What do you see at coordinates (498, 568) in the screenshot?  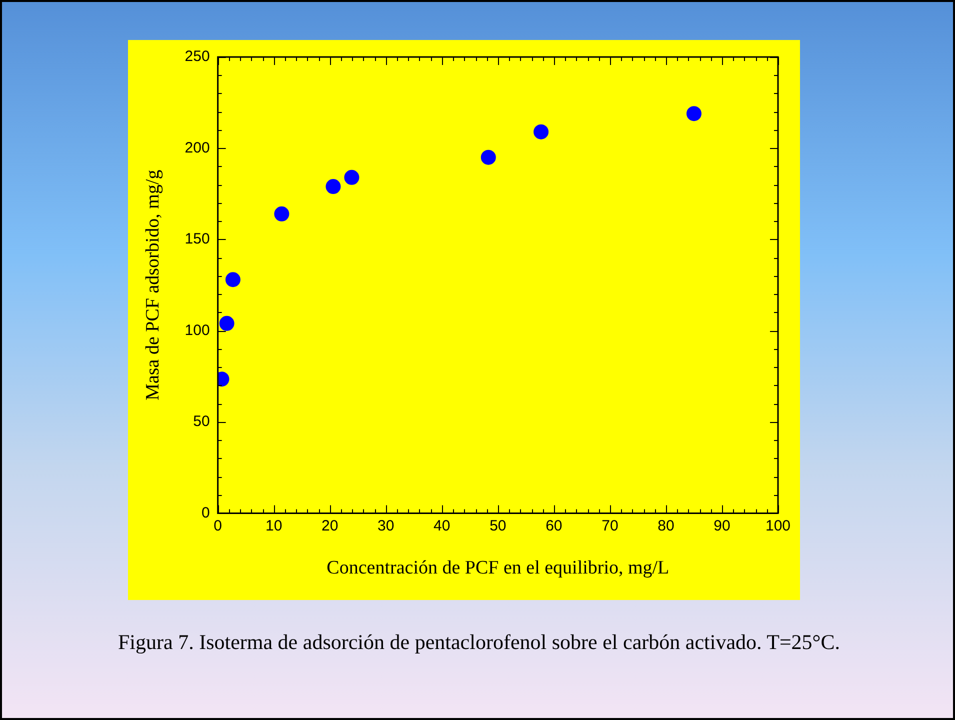 I see `x-axis-title: Concentración de PCF en el equilibrio, mg/L` at bounding box center [498, 568].